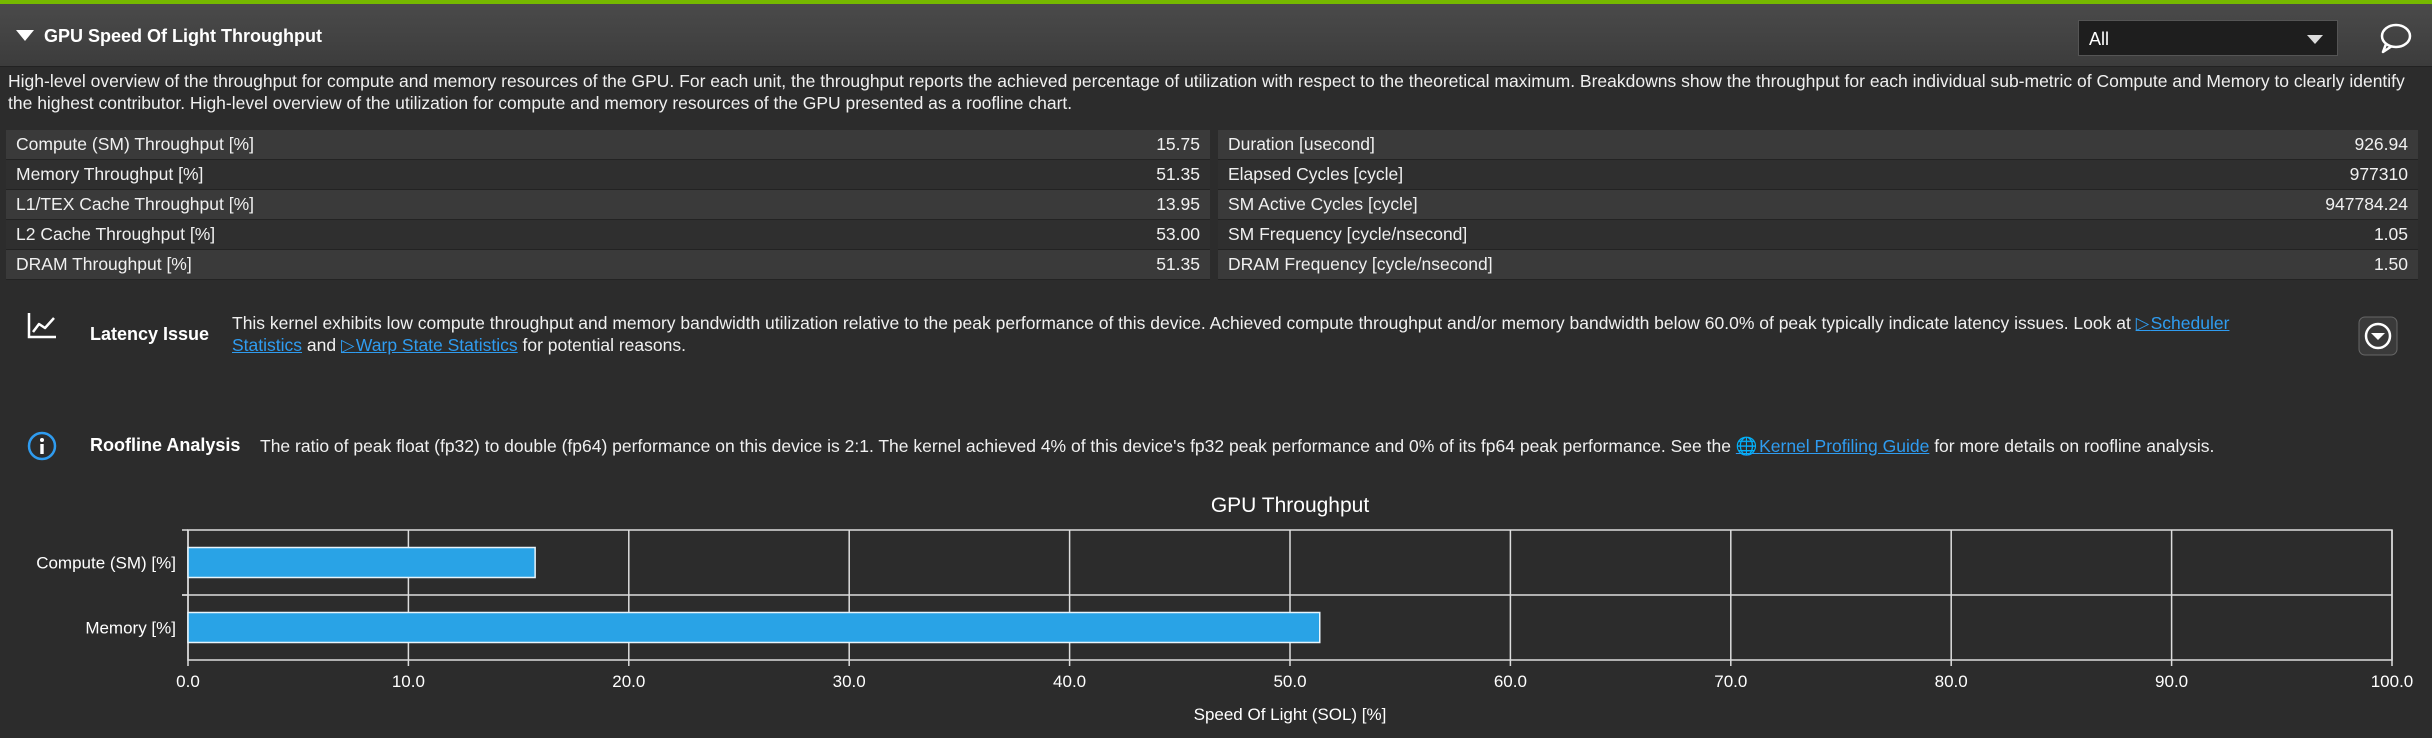 This screenshot has width=2432, height=738. I want to click on x-axis-label: Speed Of Light (SOL) [%], so click(1290, 714).